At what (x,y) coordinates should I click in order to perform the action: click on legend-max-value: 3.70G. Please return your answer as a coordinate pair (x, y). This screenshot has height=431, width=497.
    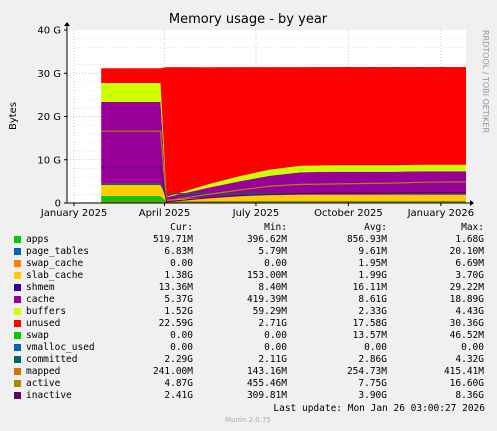
    Looking at the image, I should click on (469, 275).